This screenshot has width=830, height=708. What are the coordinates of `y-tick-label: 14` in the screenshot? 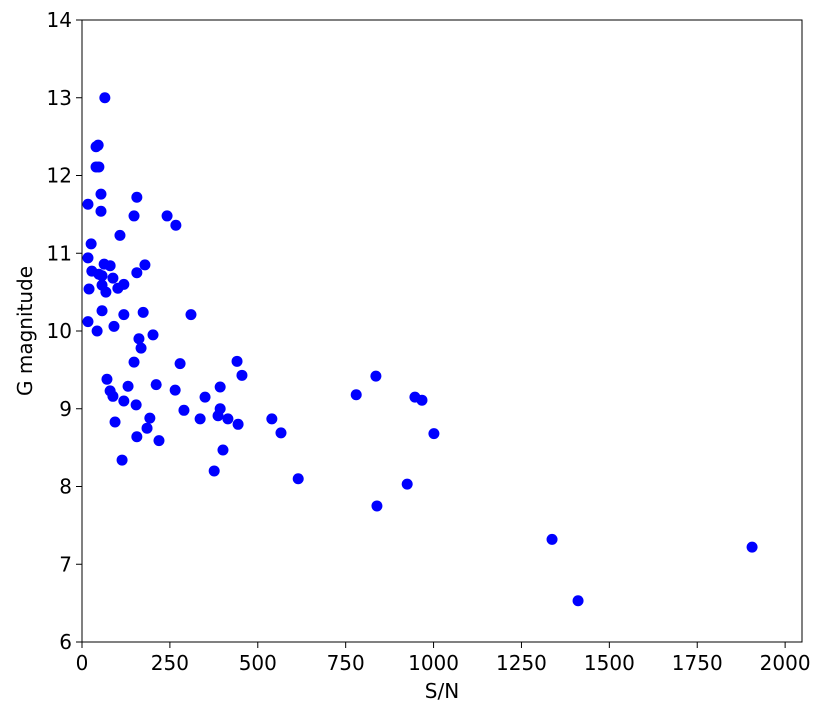 It's located at (59, 20).